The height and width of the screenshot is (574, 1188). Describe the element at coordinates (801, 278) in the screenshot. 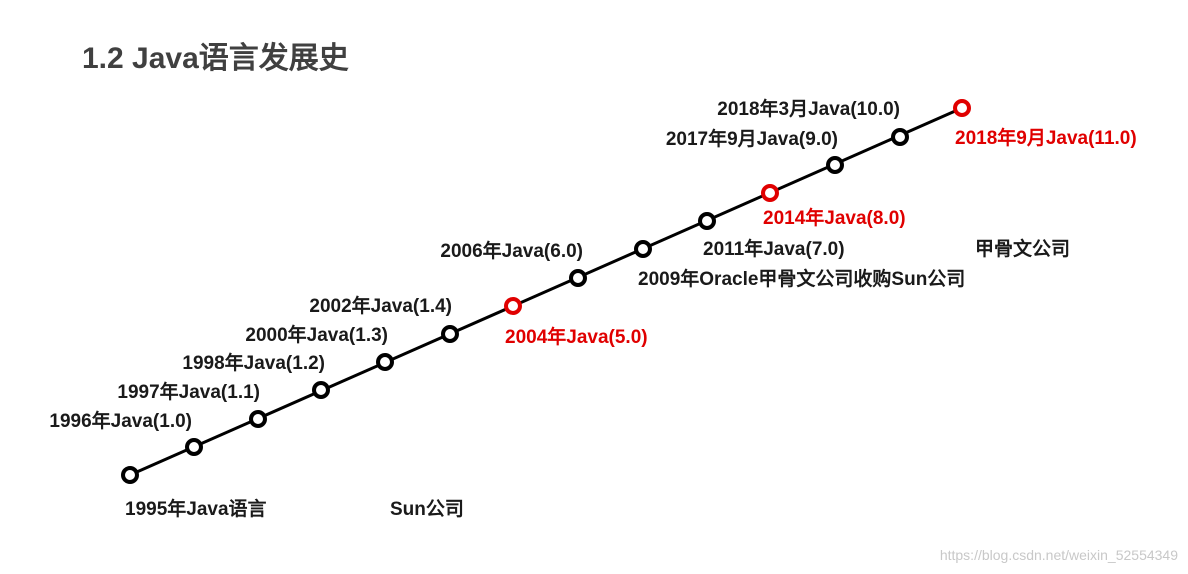

I see `node-label: 2009年Oracle甲骨文公司收购Sun公司` at that location.